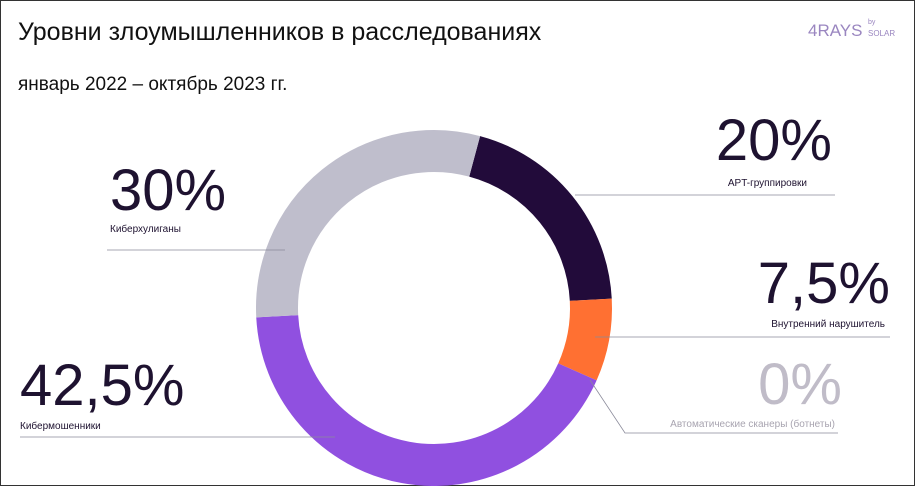  I want to click on value-label: 30%, so click(168, 190).